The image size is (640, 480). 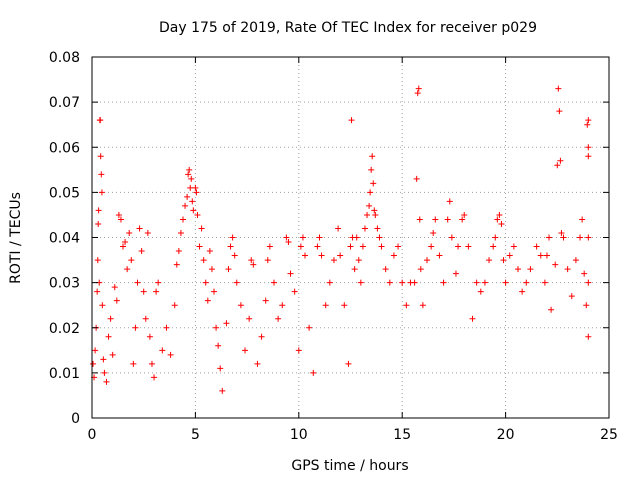 I want to click on x-tick-label: 25, so click(x=609, y=435).